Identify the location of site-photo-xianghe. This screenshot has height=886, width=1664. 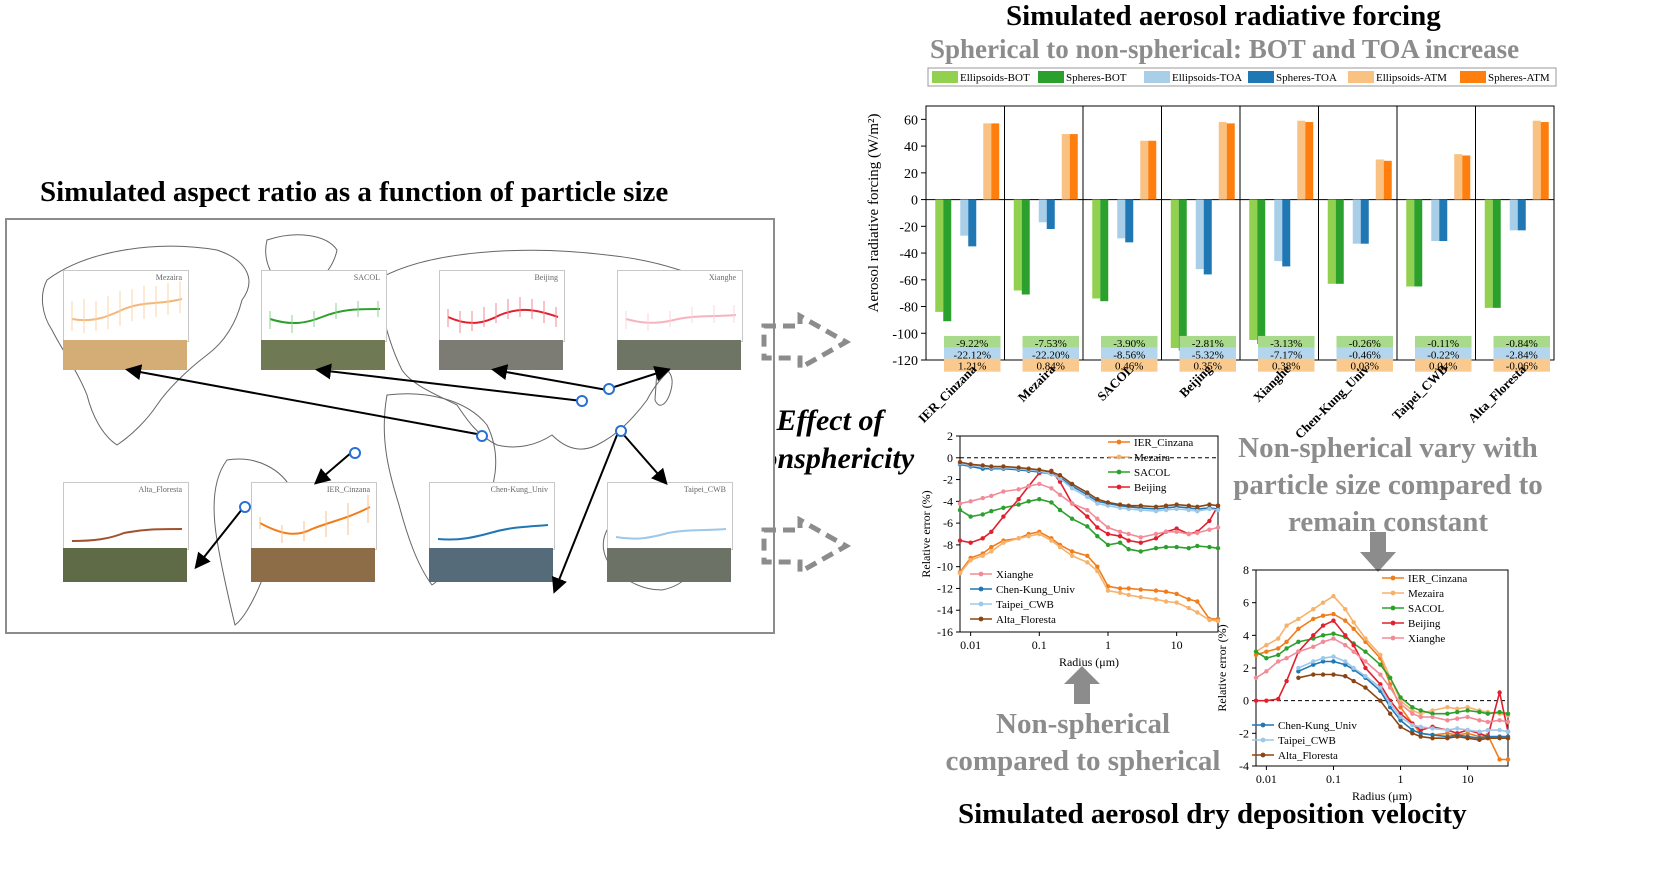
(679, 355).